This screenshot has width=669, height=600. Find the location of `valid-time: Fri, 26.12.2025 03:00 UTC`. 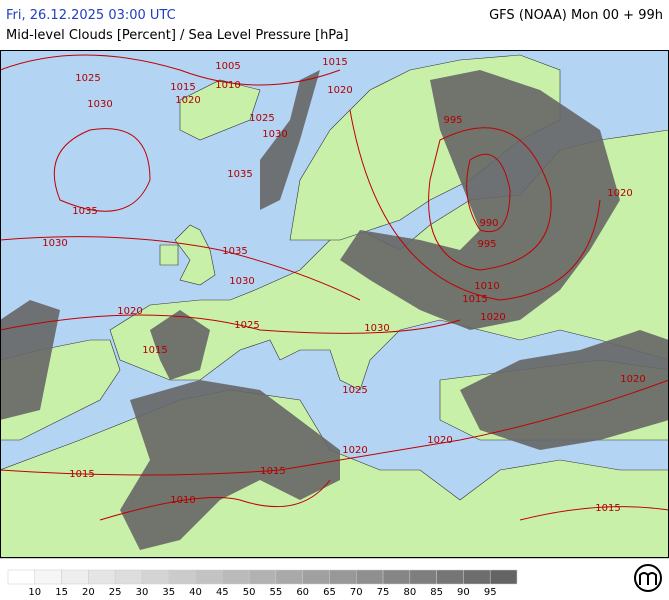

valid-time: Fri, 26.12.2025 03:00 UTC is located at coordinates (91, 15).